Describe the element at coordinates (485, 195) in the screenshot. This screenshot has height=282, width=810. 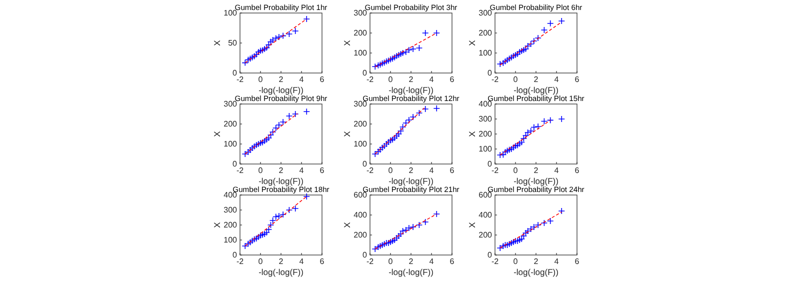
I see `y-tick-label: 600` at that location.